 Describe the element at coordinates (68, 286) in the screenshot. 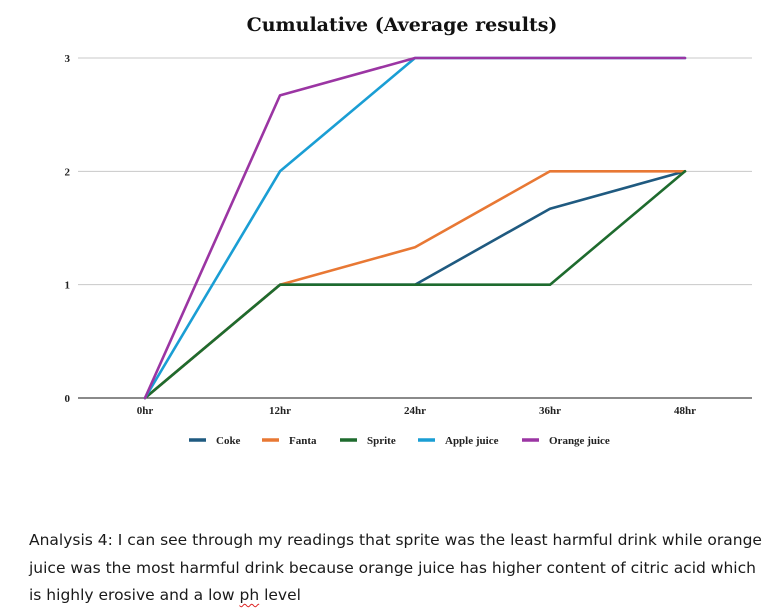

I see `y-tick-label: 1` at that location.